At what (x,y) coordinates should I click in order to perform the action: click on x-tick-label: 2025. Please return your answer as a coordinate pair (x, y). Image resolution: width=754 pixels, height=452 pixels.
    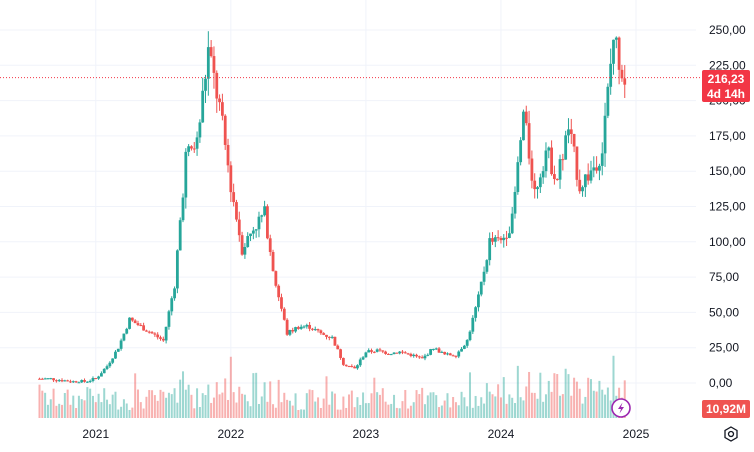
    Looking at the image, I should click on (636, 434).